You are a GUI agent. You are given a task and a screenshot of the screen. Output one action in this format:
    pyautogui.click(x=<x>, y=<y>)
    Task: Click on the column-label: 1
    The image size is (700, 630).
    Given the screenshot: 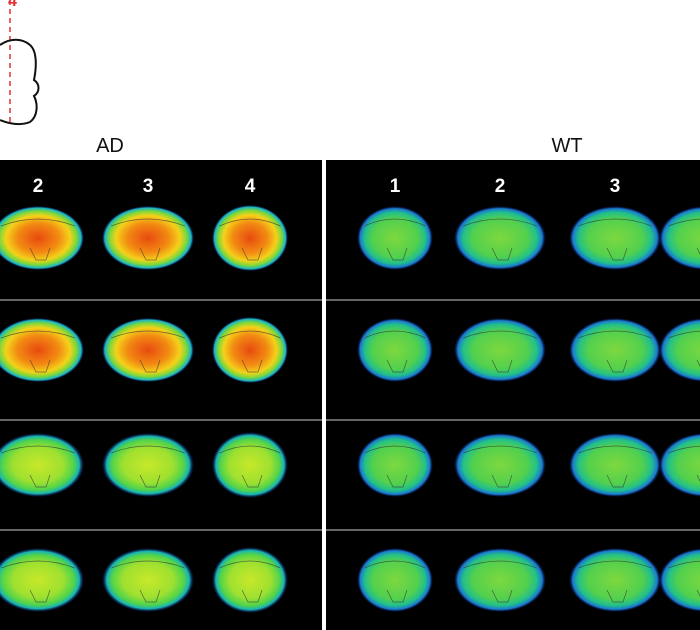 What is the action you would take?
    pyautogui.click(x=395, y=186)
    